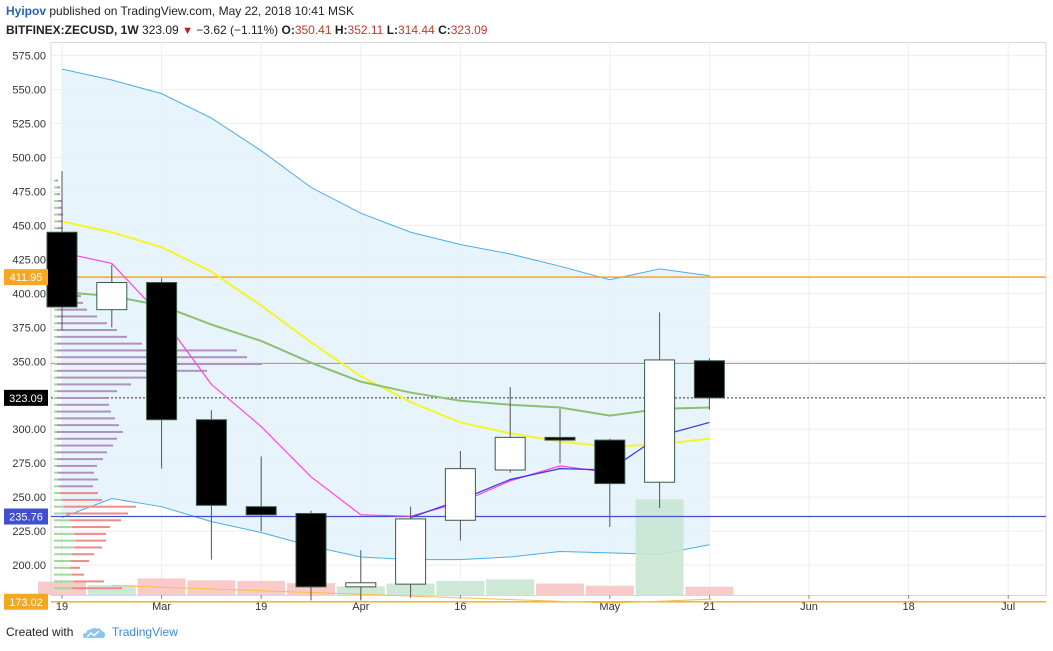 The width and height of the screenshot is (1053, 651). I want to click on y-tick-label: 275.00, so click(29, 464).